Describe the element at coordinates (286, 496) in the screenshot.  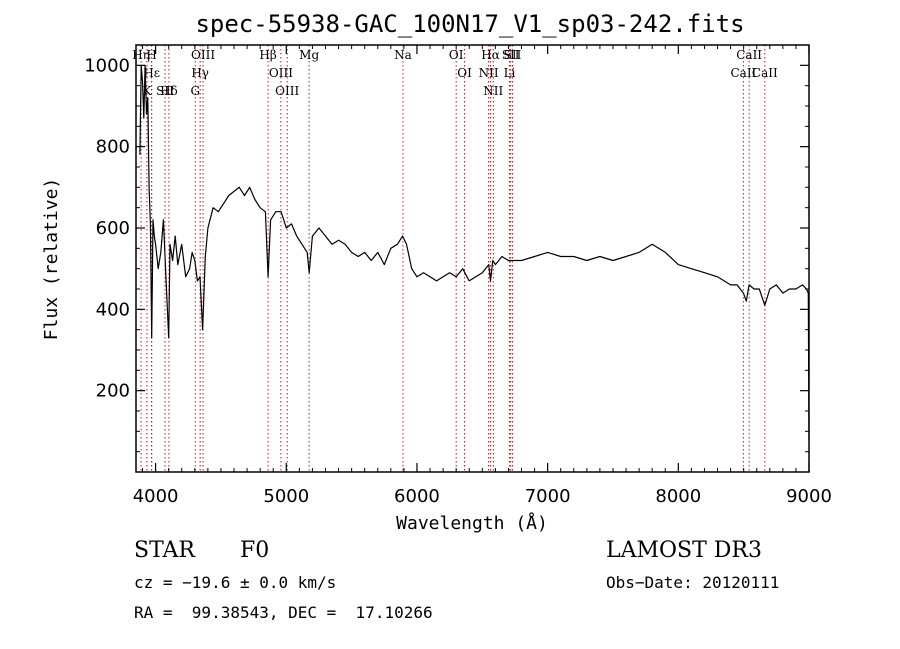
I see `x-tick-label-1: 5000` at that location.